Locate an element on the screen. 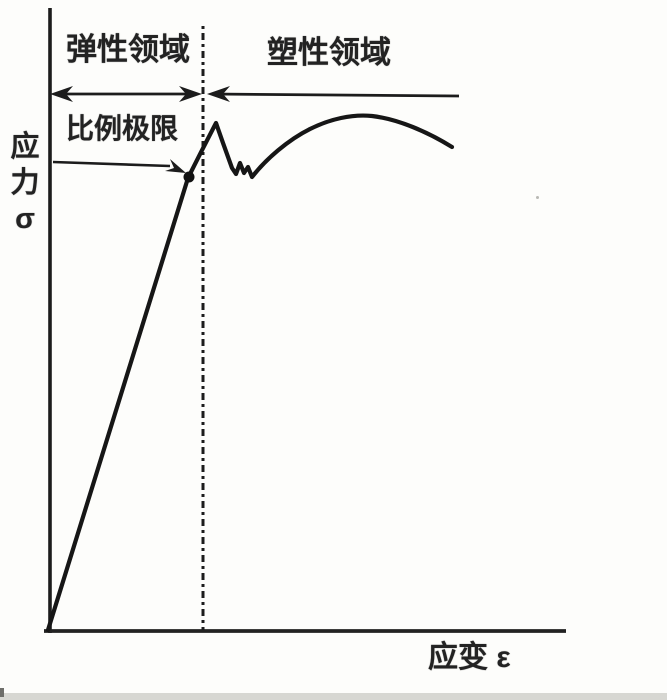 The image size is (667, 700). scan-artifact-notch is located at coordinates (2, 692).